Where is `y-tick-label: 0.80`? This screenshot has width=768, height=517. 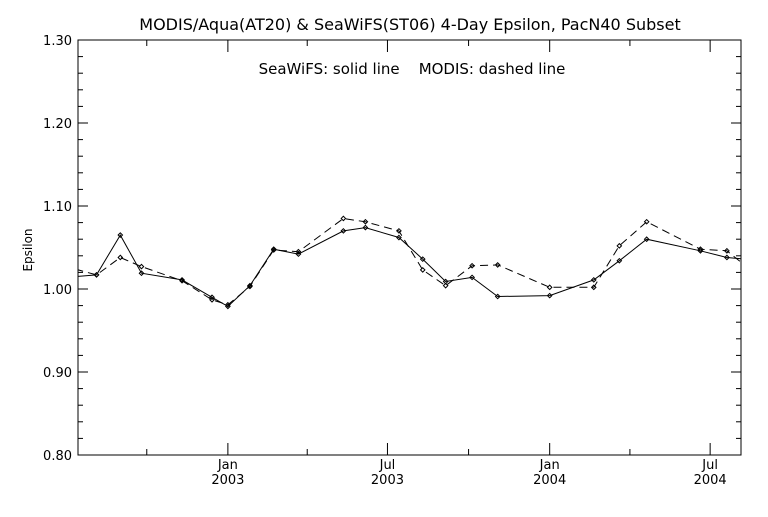
y-tick-label: 0.80 is located at coordinates (57, 456).